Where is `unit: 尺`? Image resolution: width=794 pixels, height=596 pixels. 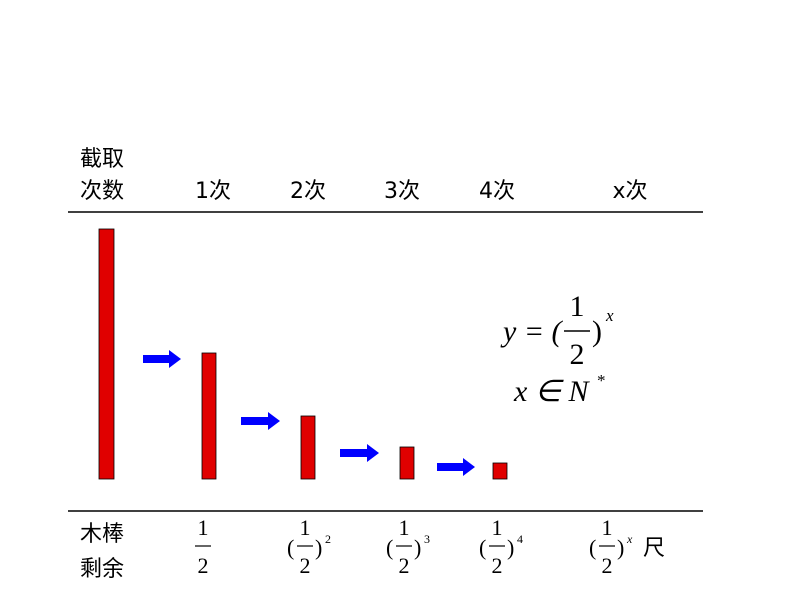 unit: 尺 is located at coordinates (654, 548).